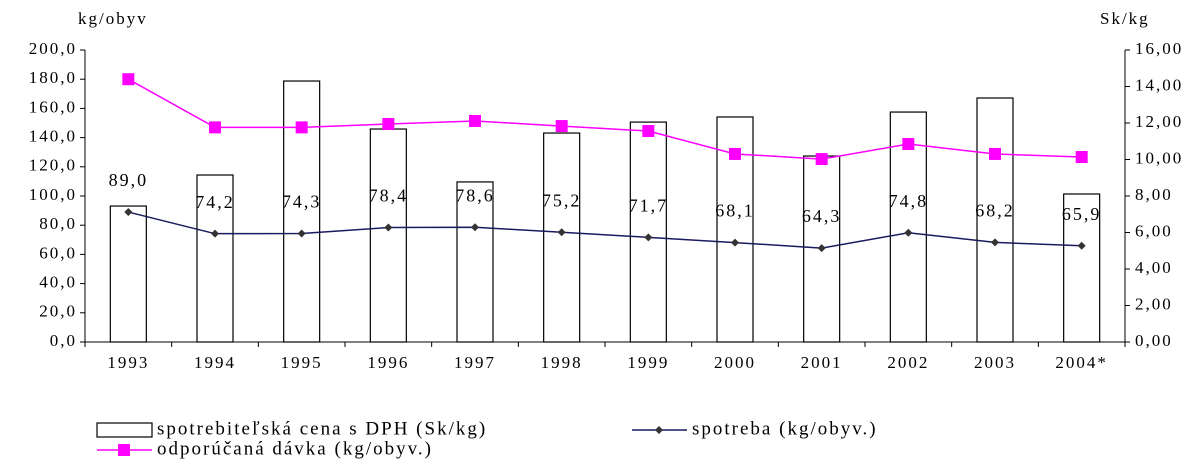 The height and width of the screenshot is (462, 1194). Describe the element at coordinates (322, 428) in the screenshot. I see `legend-label: spotrebiteľská cena s DPH (Sk/kg)` at that location.